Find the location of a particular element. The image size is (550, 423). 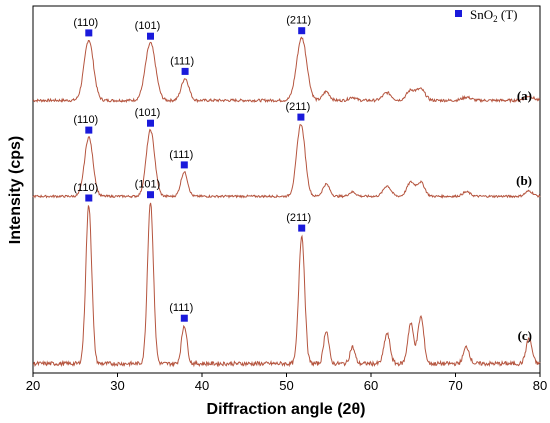

peak-label-2-2: (101) is located at coordinates (148, 113).